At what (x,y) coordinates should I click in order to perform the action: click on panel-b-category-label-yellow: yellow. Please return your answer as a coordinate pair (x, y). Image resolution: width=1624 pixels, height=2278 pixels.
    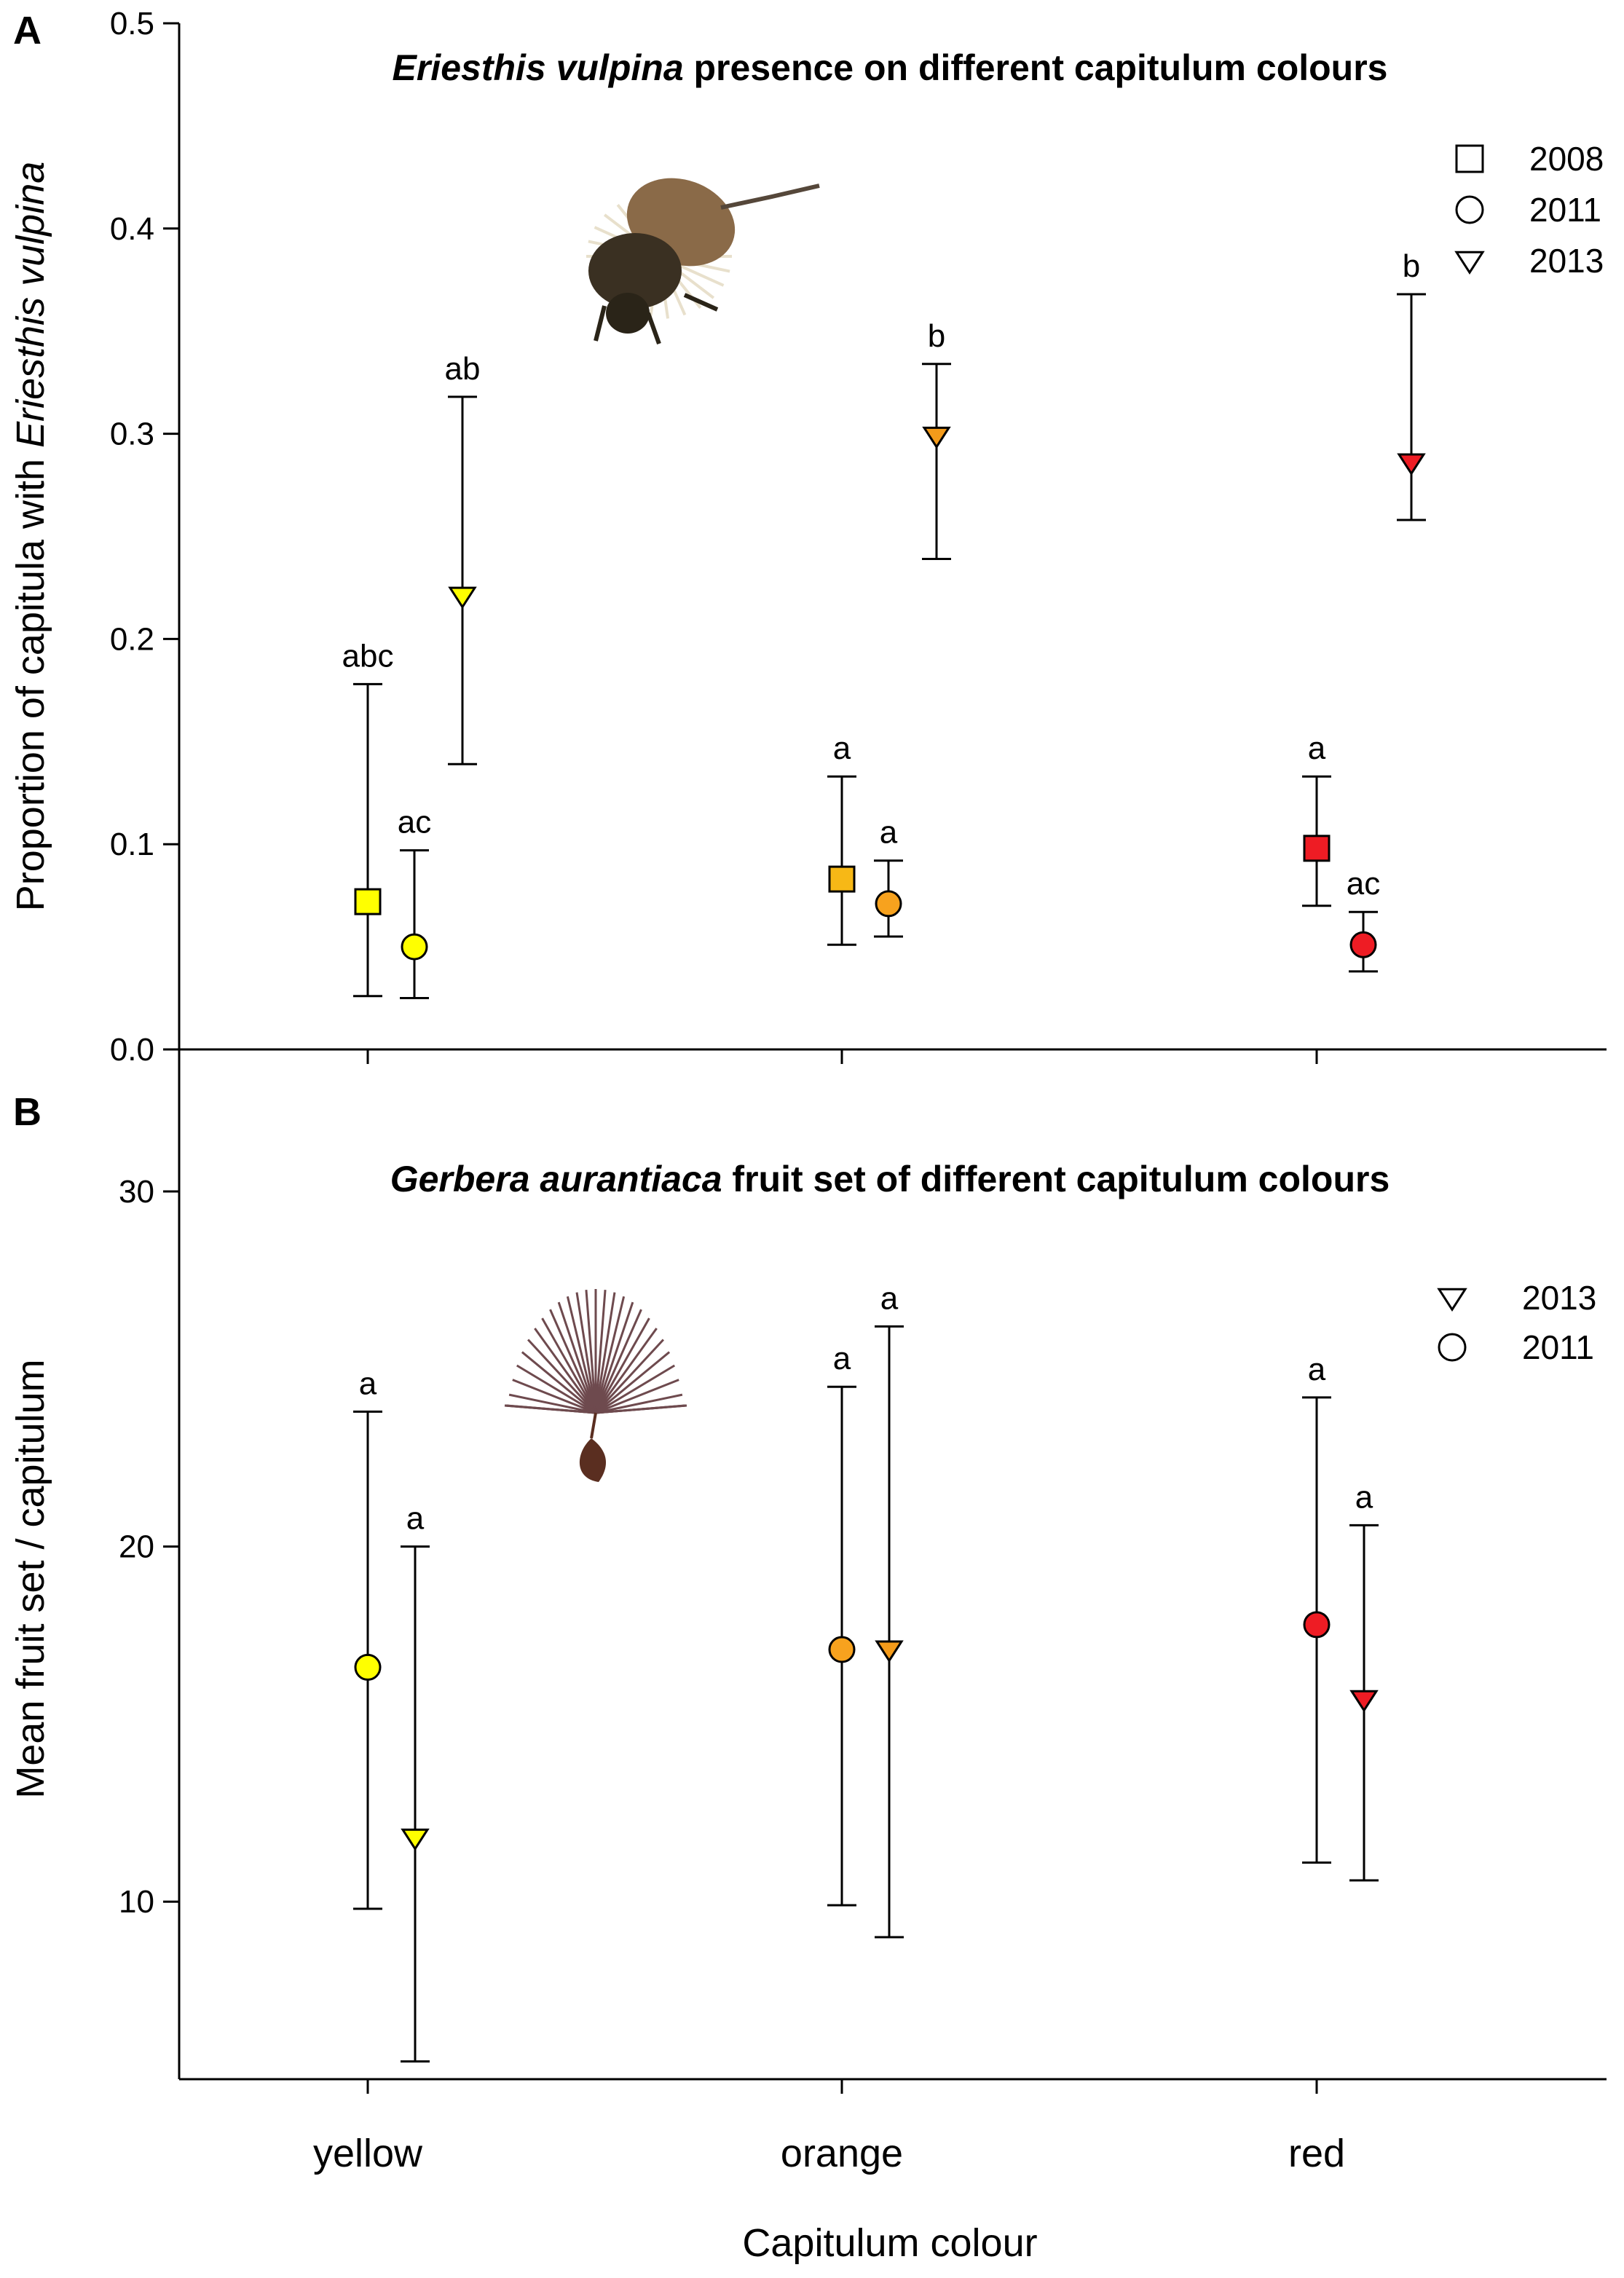
    Looking at the image, I should click on (368, 2153).